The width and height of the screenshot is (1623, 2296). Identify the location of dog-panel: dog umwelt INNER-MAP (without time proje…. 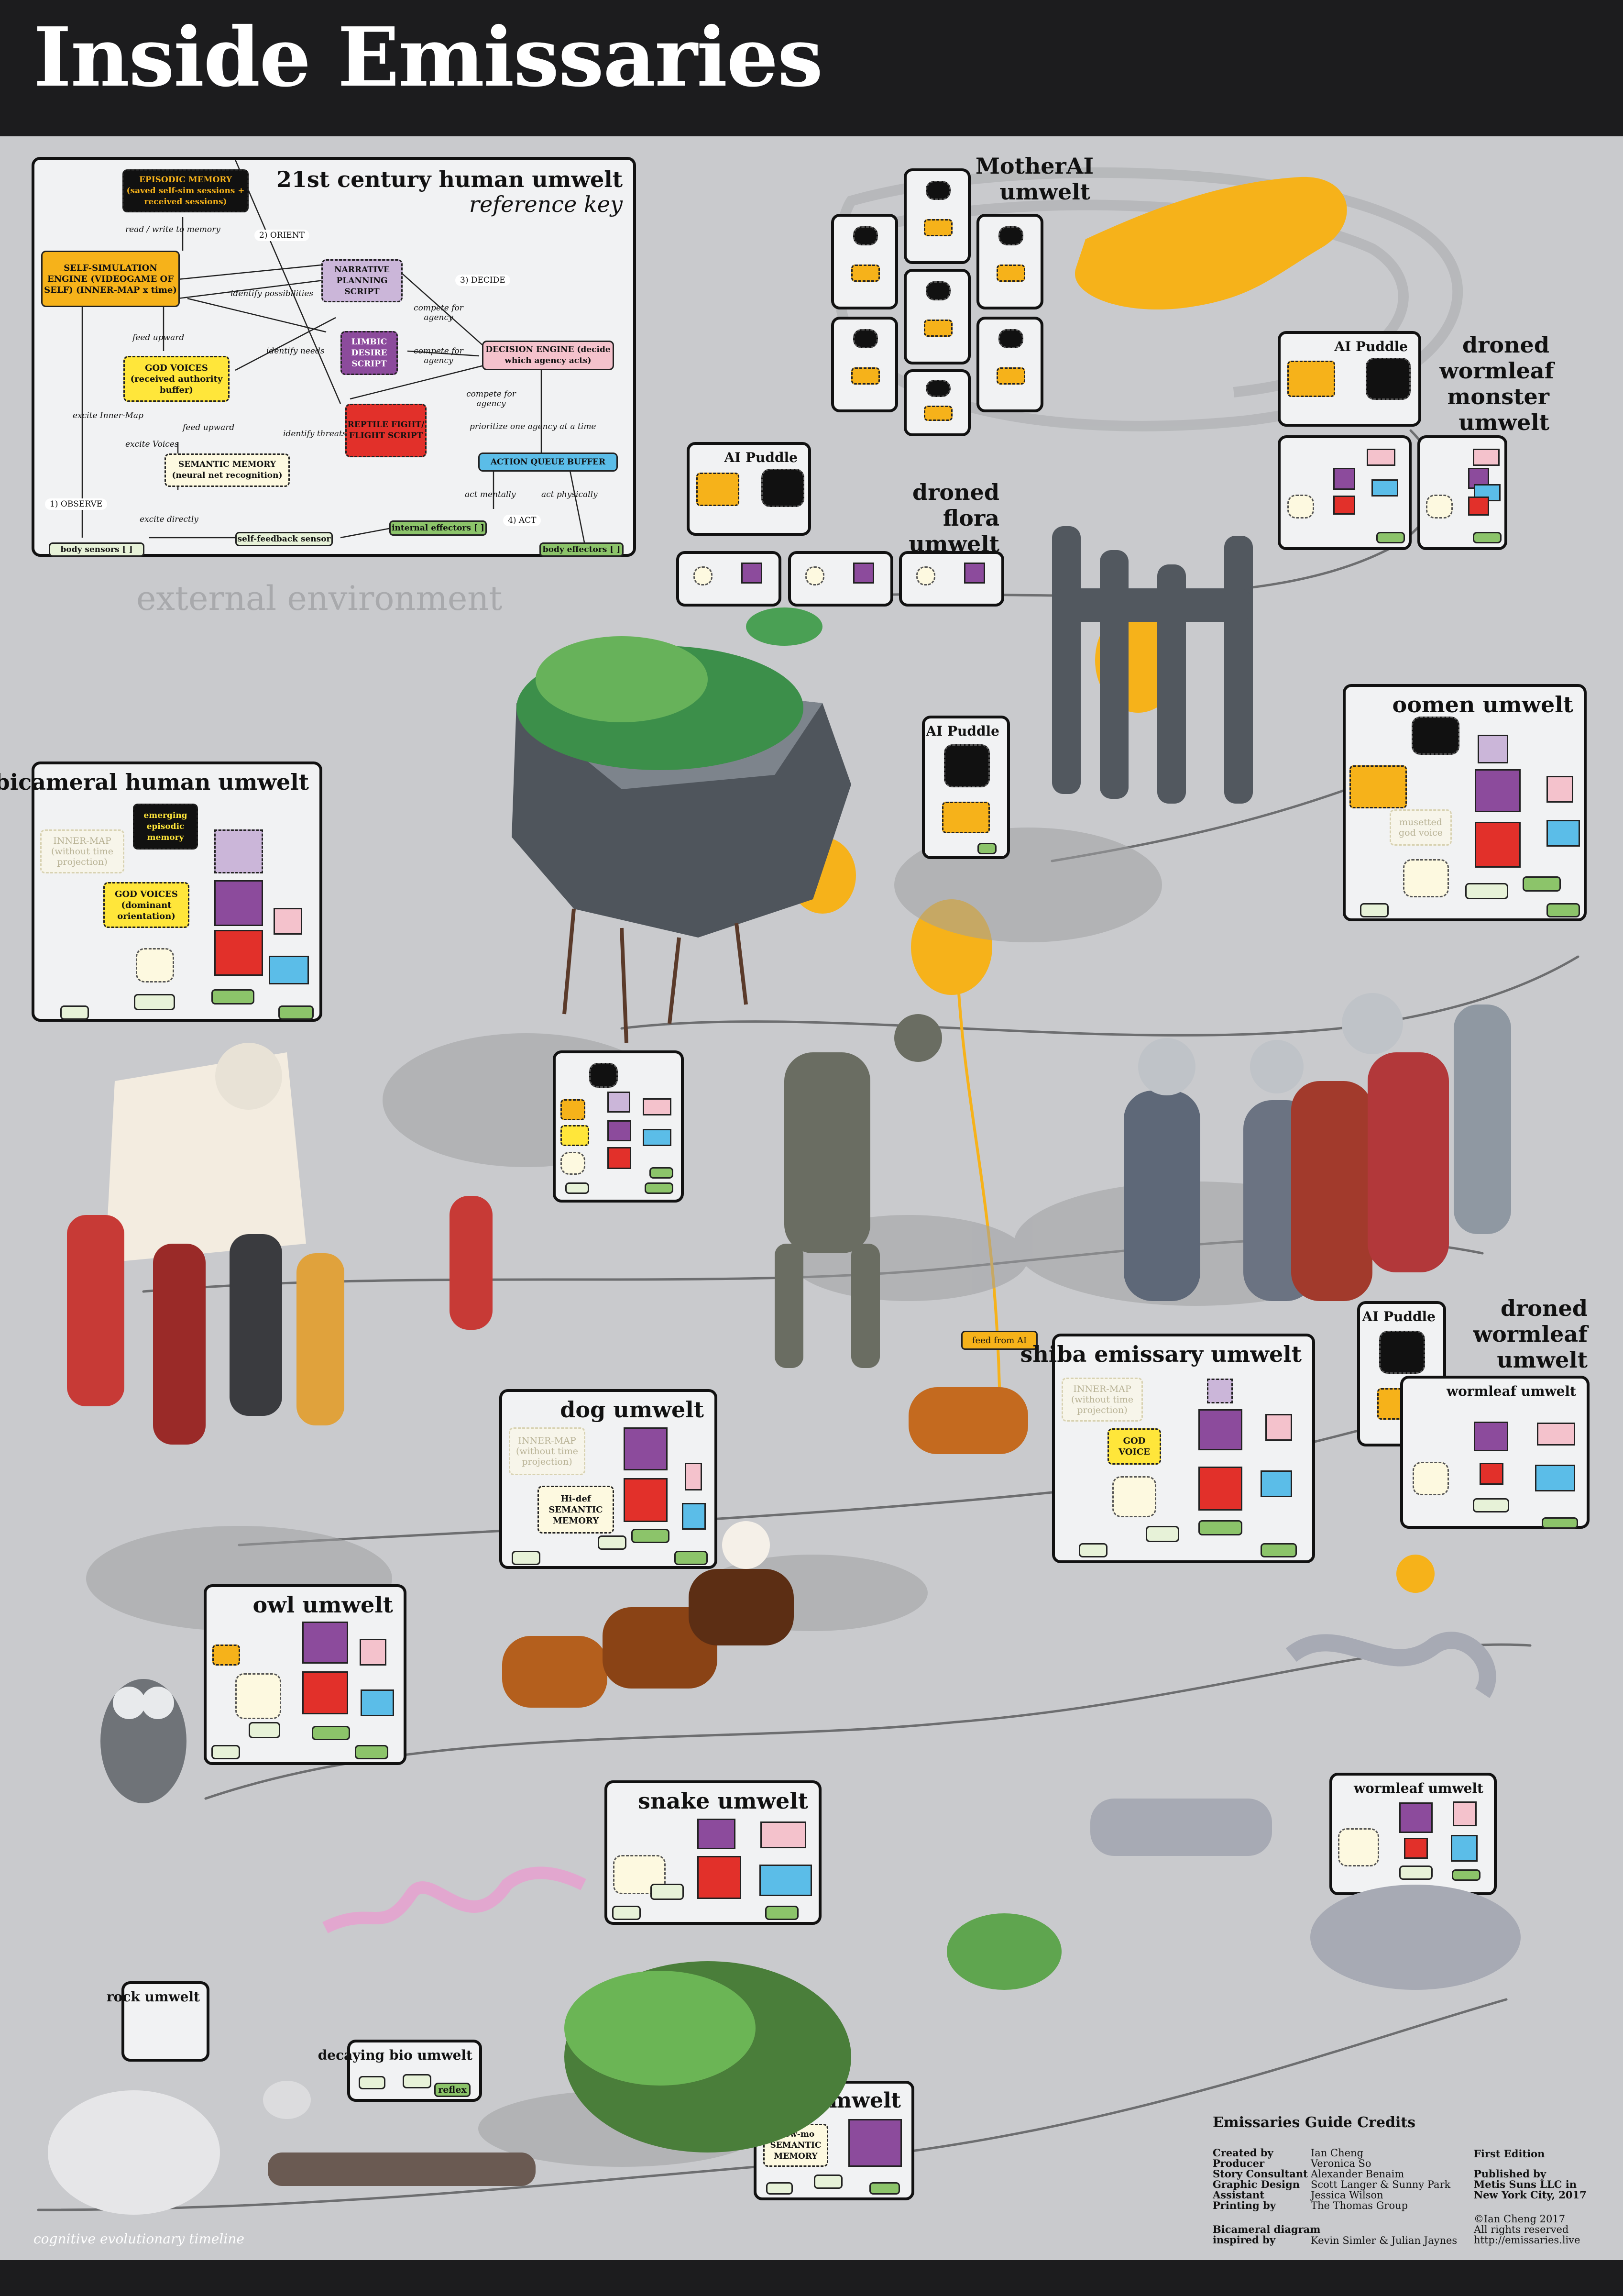
(608, 1479).